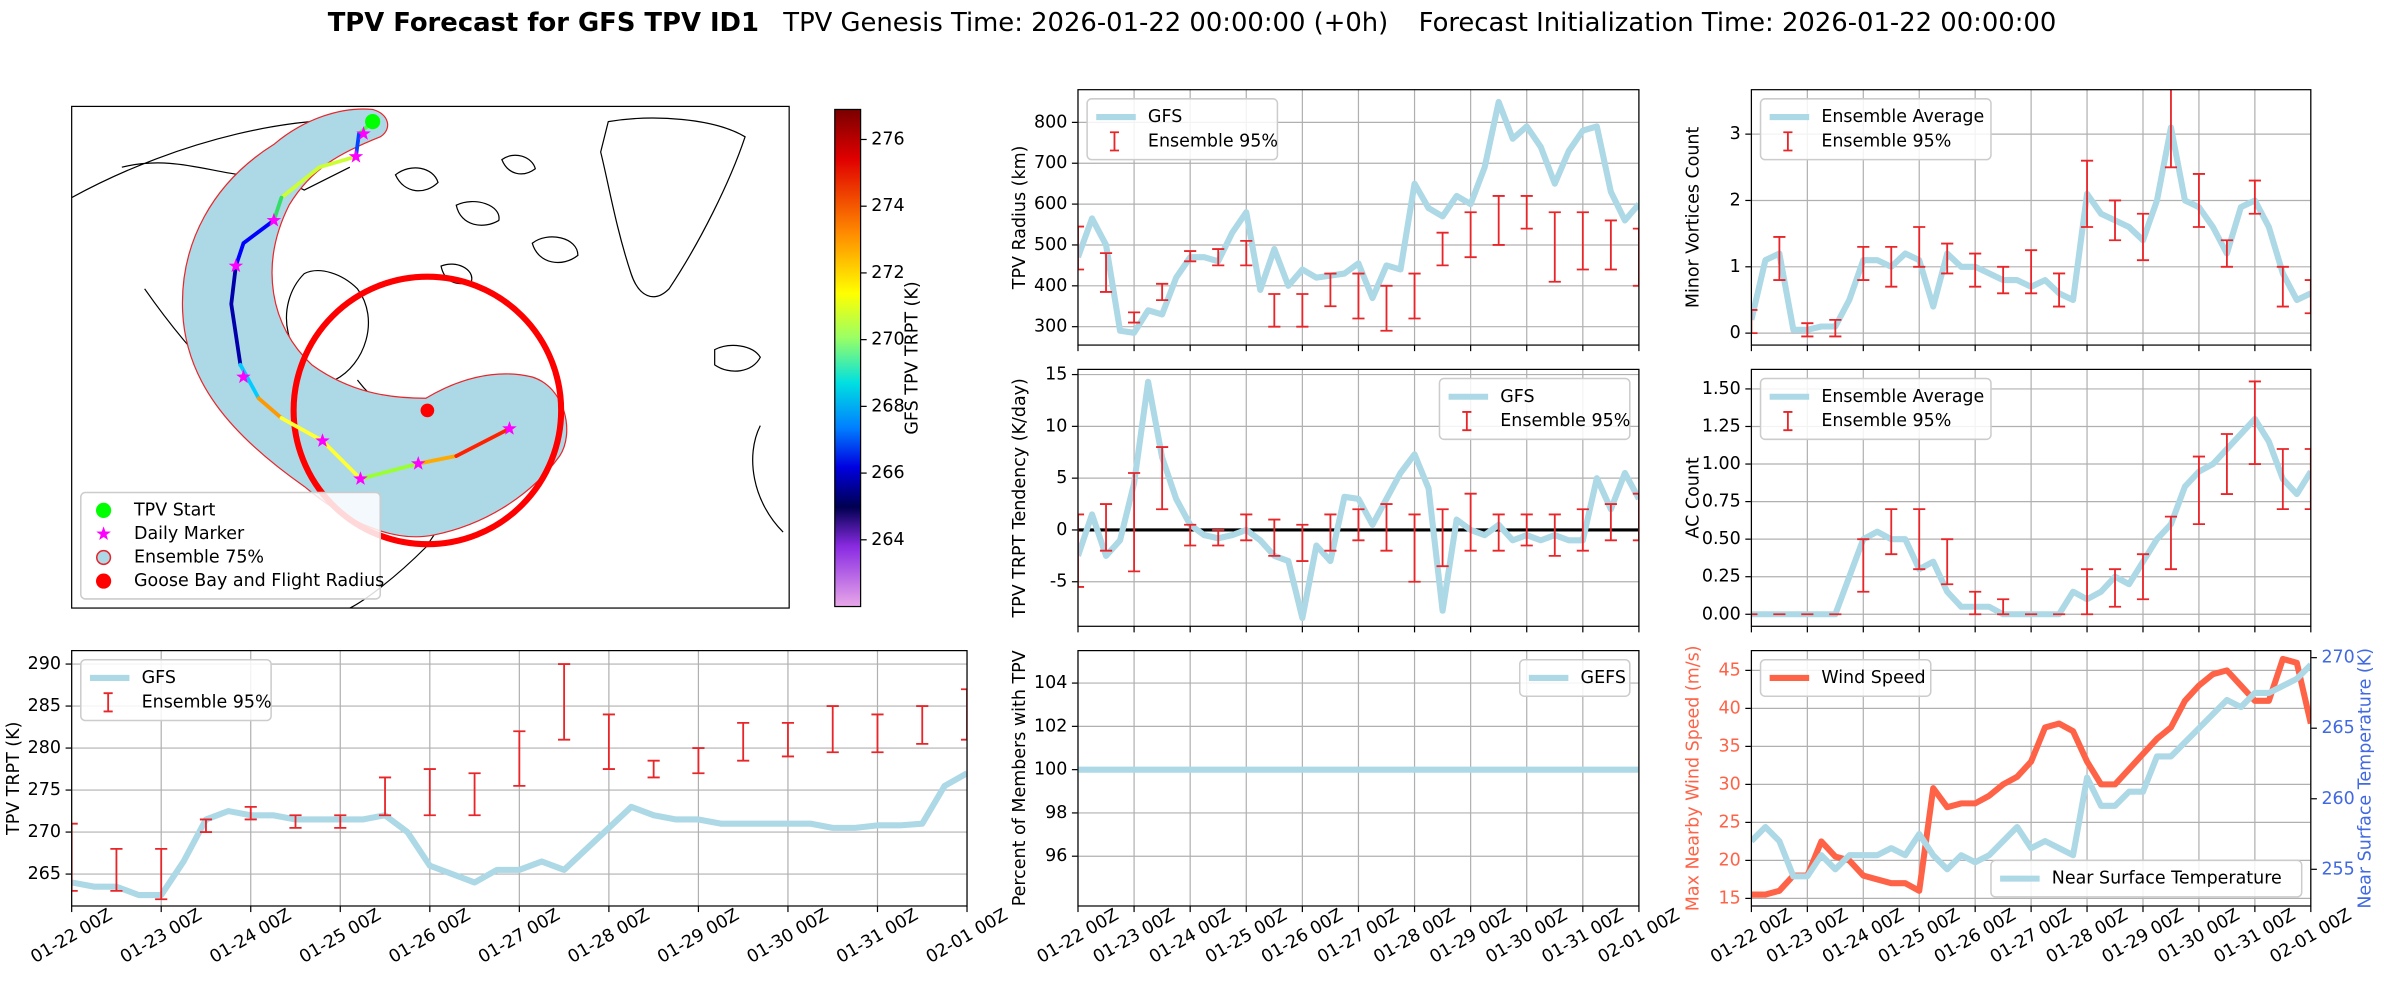  I want to click on y-tick-label: 1.25, so click(1721, 426).